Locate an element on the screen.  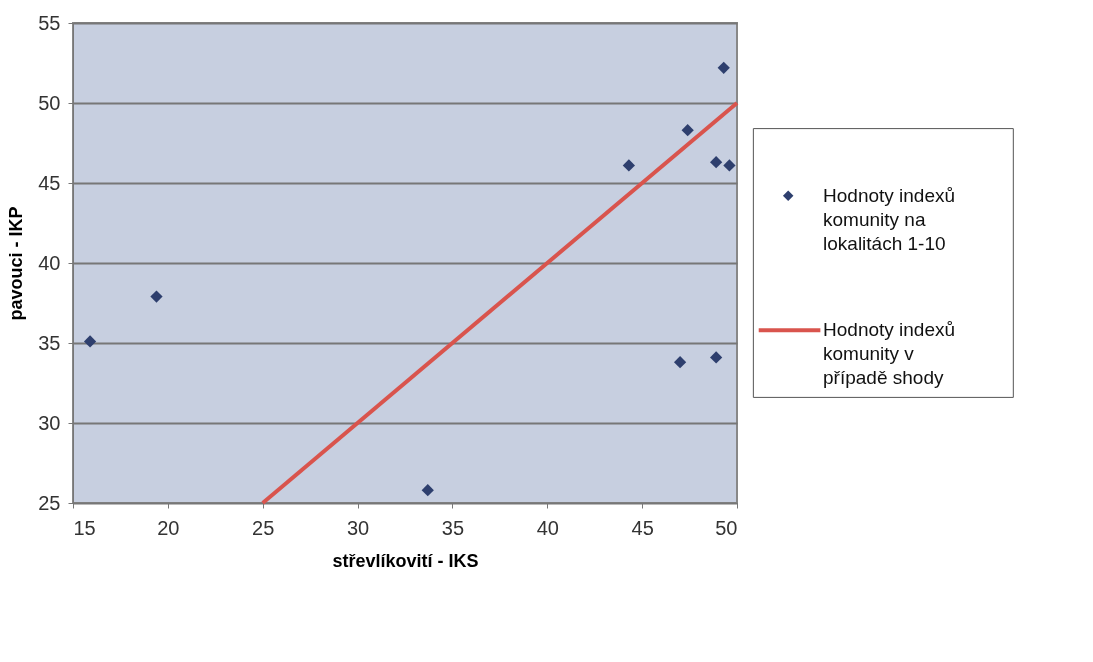
legend-label: Hodnoty indexů komunity v případě shody is located at coordinates (889, 354).